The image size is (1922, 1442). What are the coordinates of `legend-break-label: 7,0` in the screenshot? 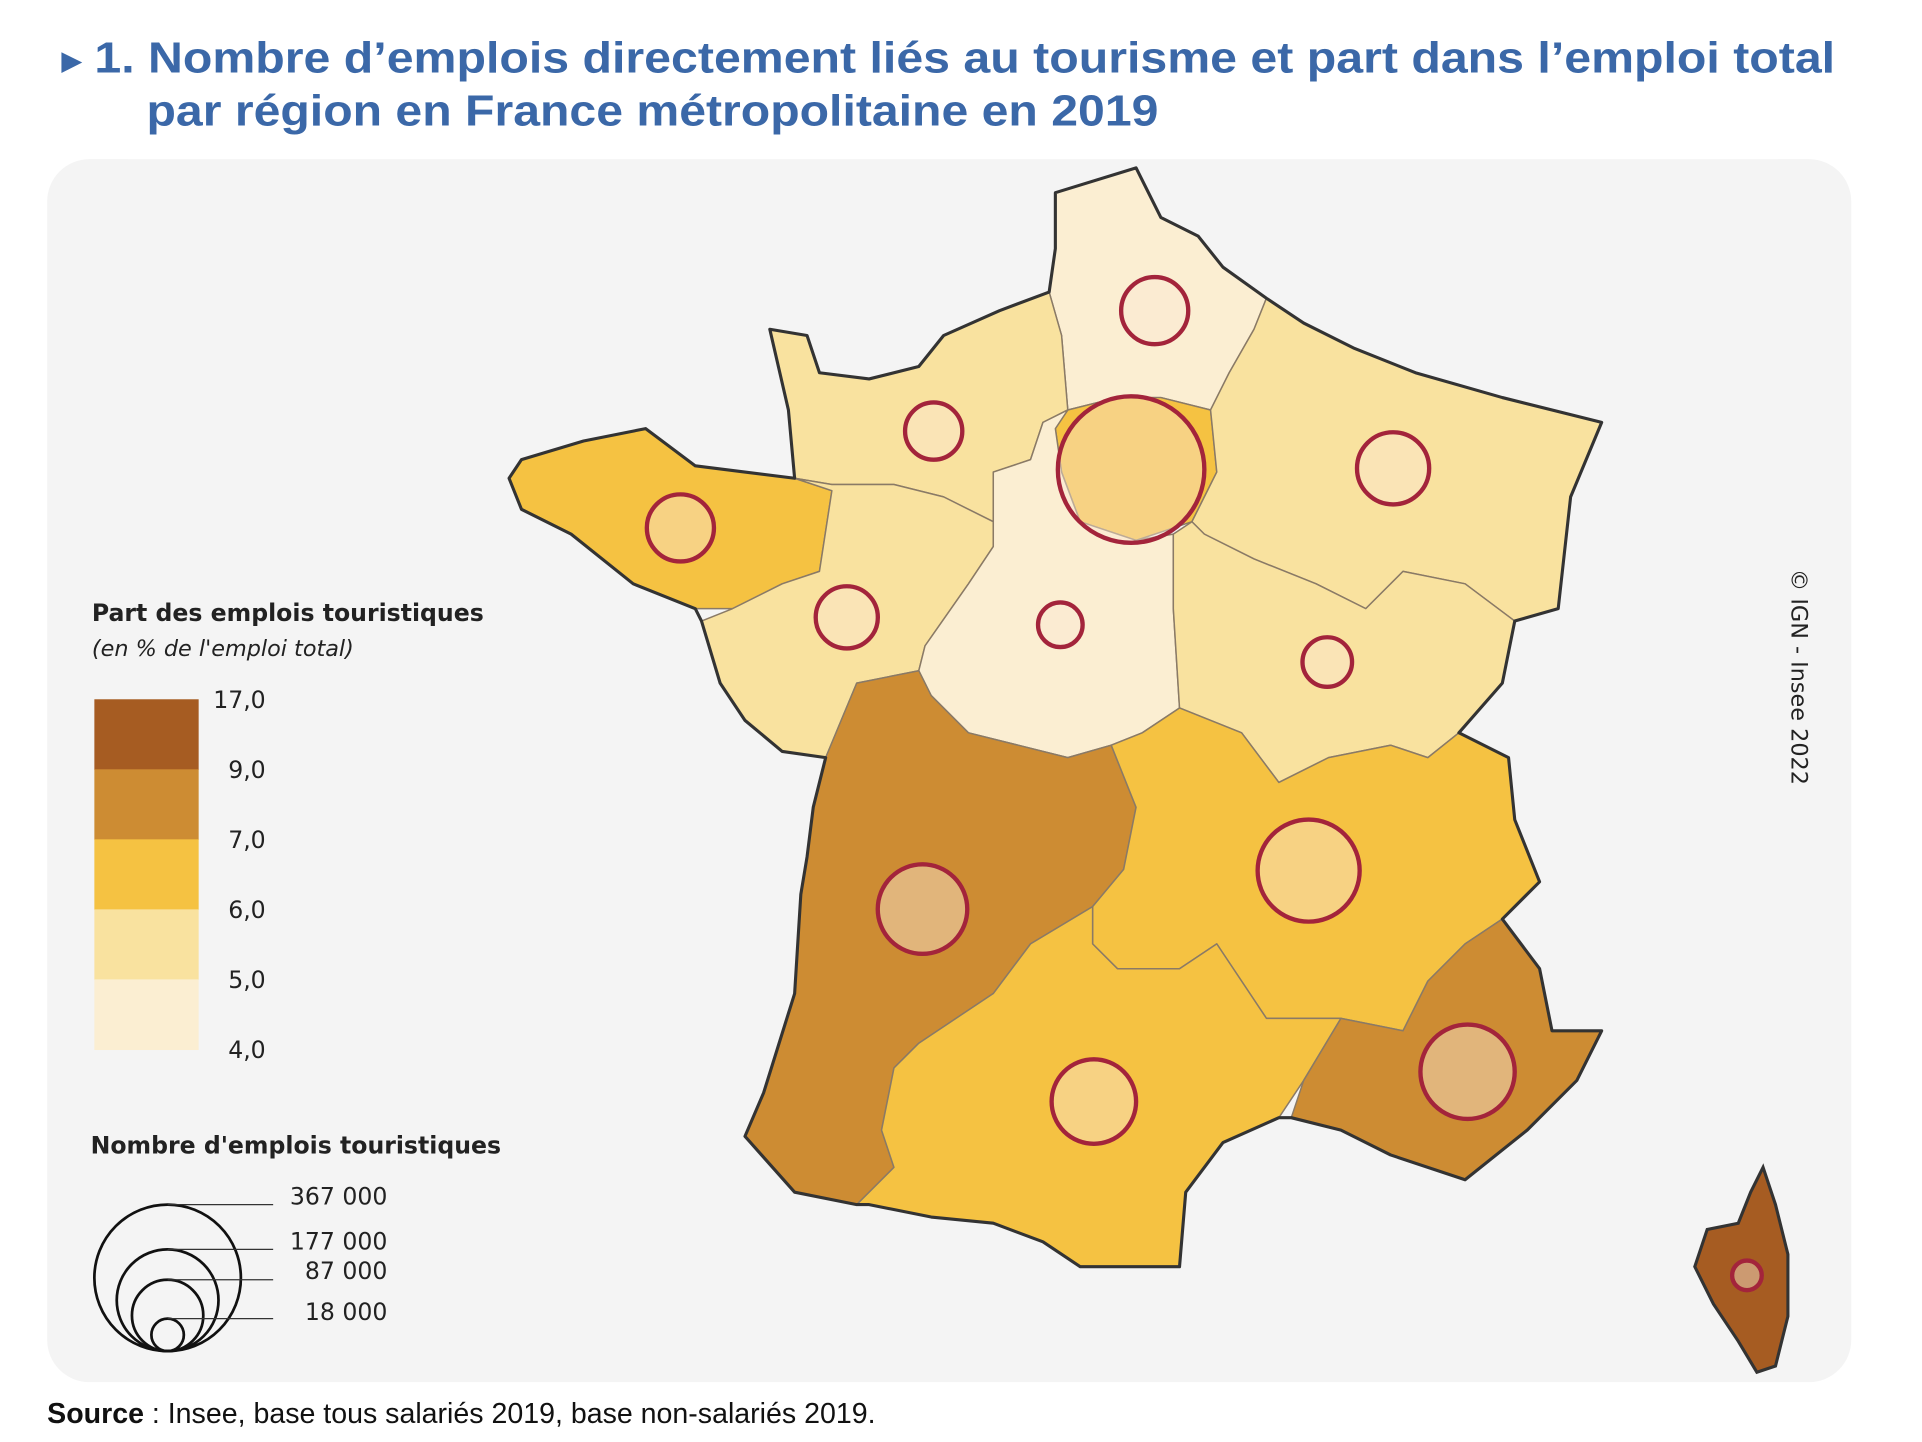 It's located at (247, 840).